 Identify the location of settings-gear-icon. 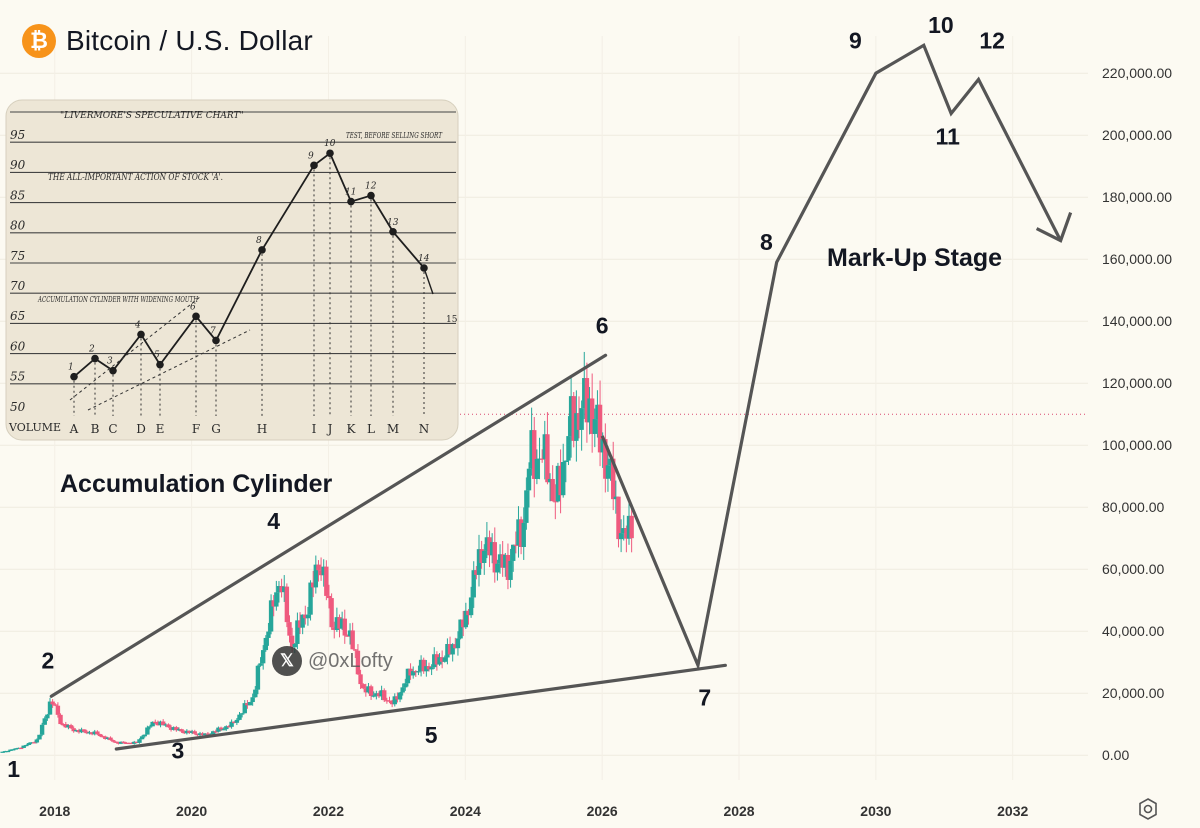
(1148, 809).